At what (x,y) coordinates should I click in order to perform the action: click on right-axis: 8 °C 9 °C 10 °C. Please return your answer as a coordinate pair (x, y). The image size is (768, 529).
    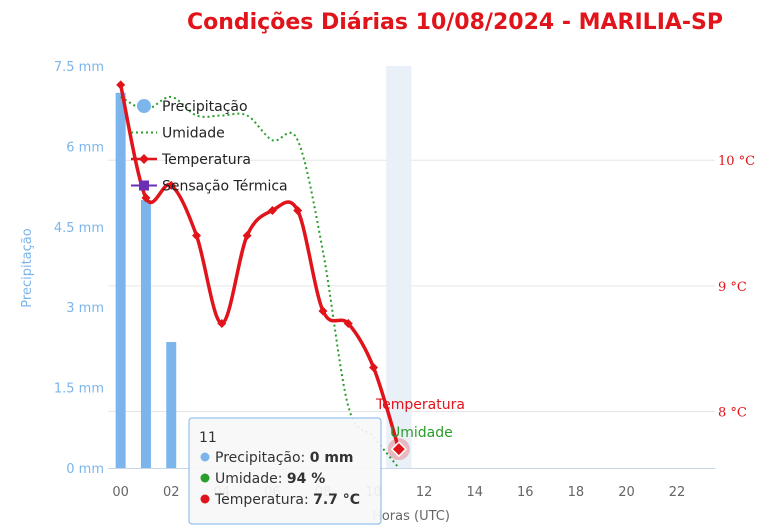
    Looking at the image, I should click on (736, 287).